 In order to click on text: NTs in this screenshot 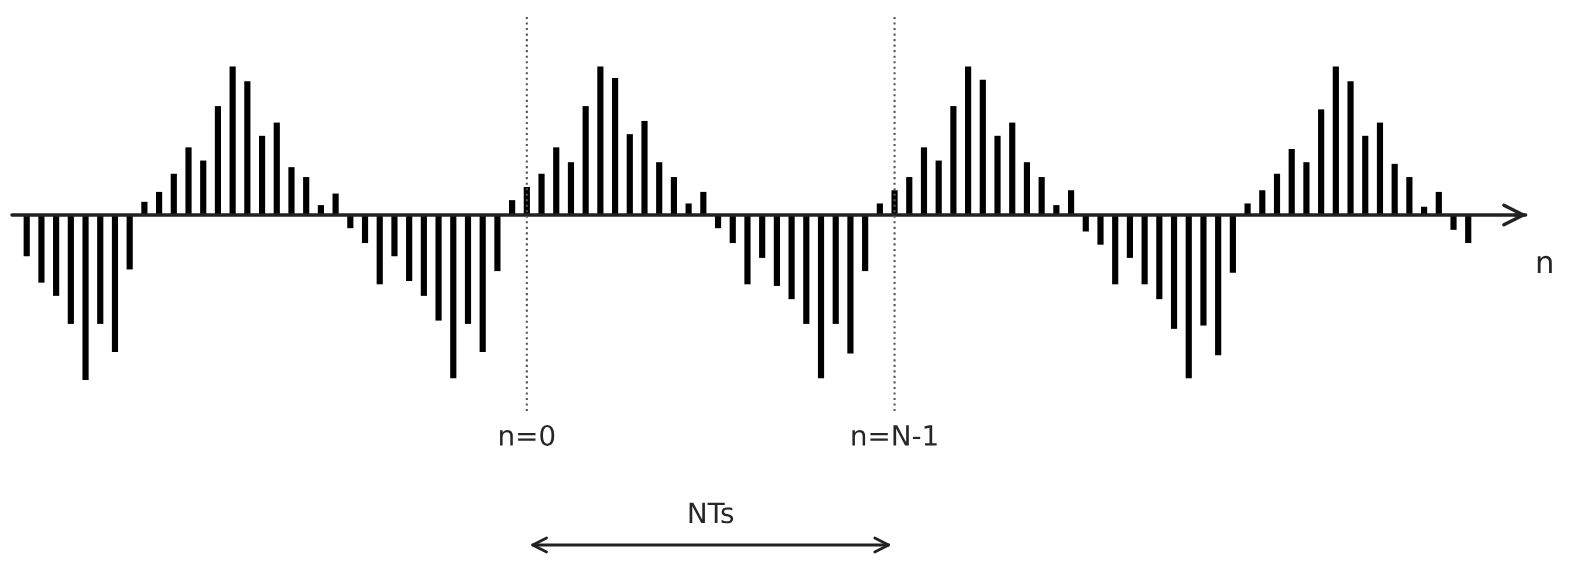, I will do `click(711, 513)`.